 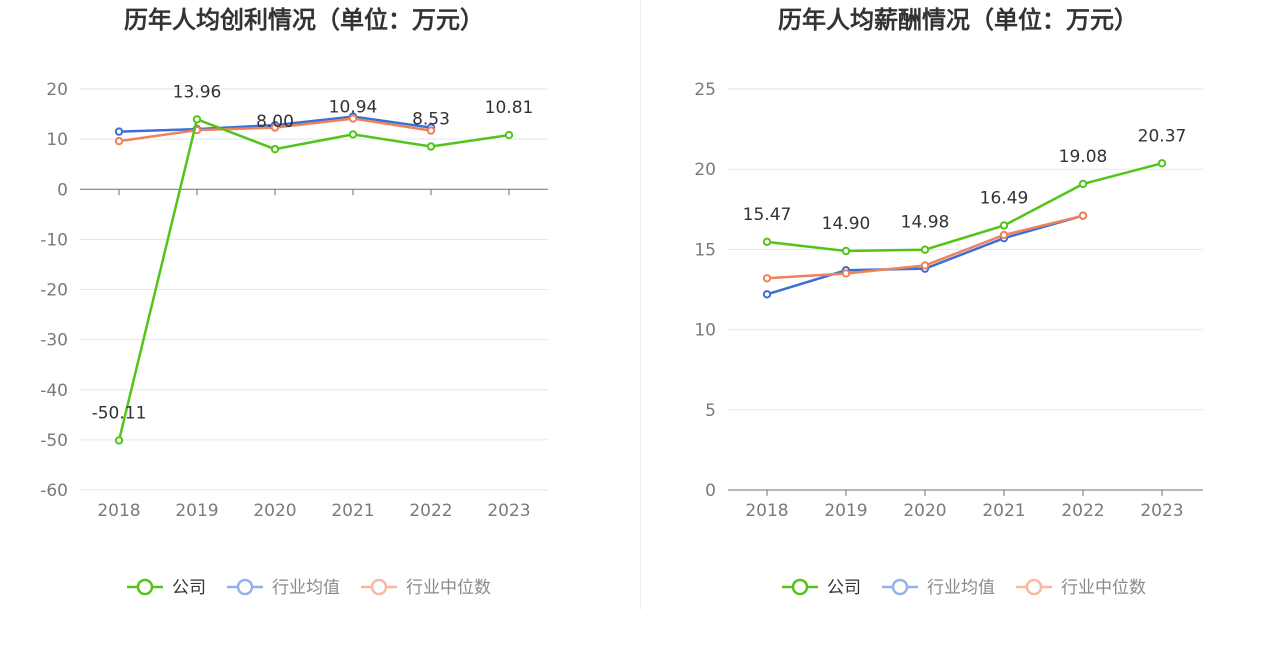 I want to click on data-label: 10.81, so click(x=509, y=108).